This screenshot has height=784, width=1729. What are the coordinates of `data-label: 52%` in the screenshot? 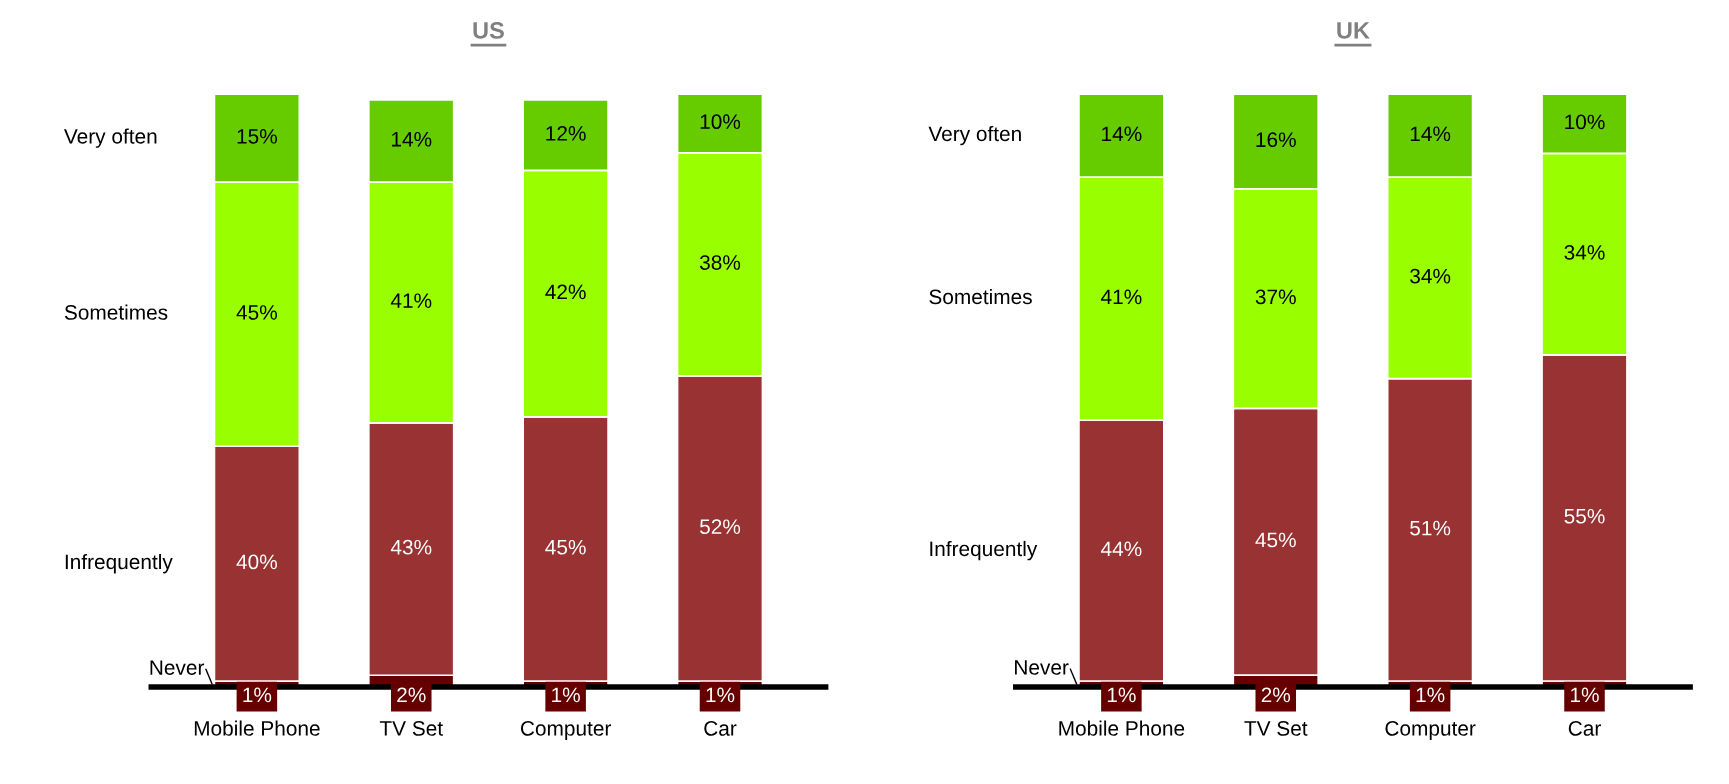 It's located at (720, 527).